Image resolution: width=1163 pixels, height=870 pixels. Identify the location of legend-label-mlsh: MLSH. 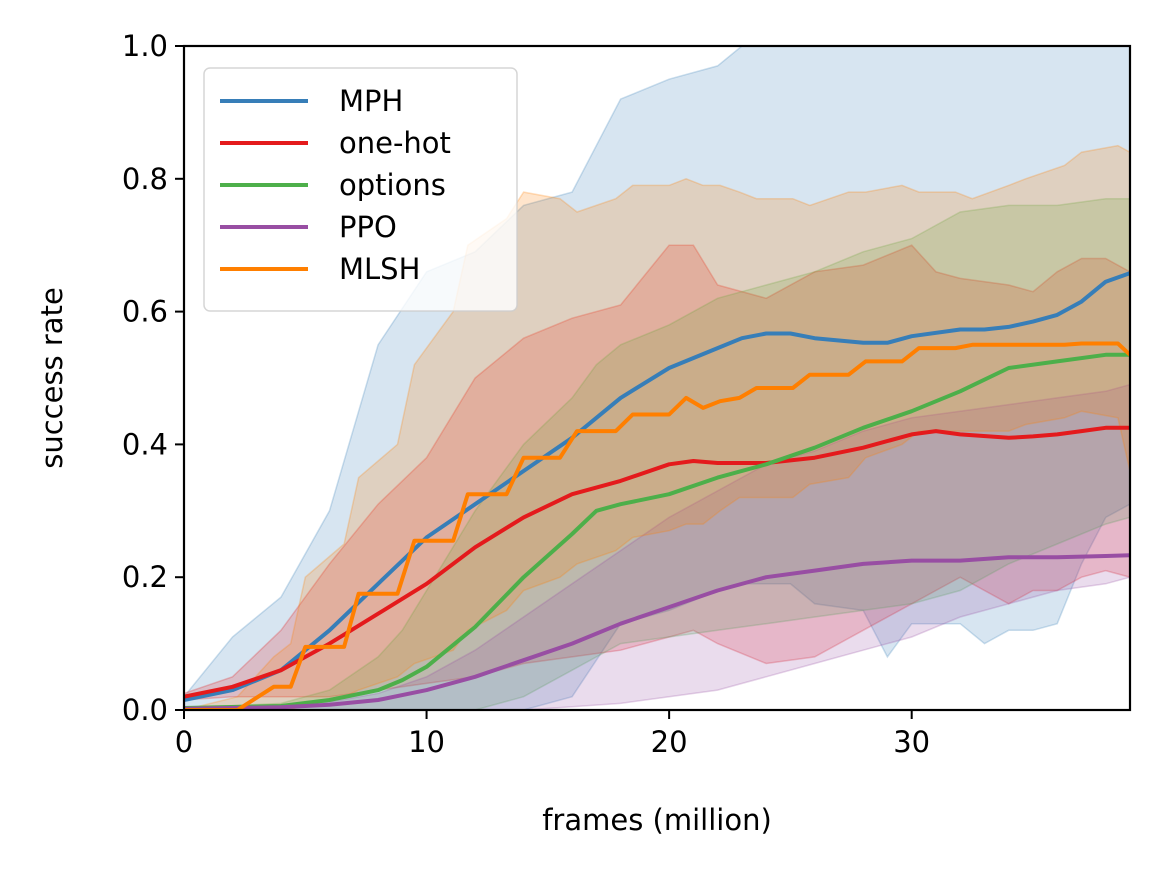
(379, 269).